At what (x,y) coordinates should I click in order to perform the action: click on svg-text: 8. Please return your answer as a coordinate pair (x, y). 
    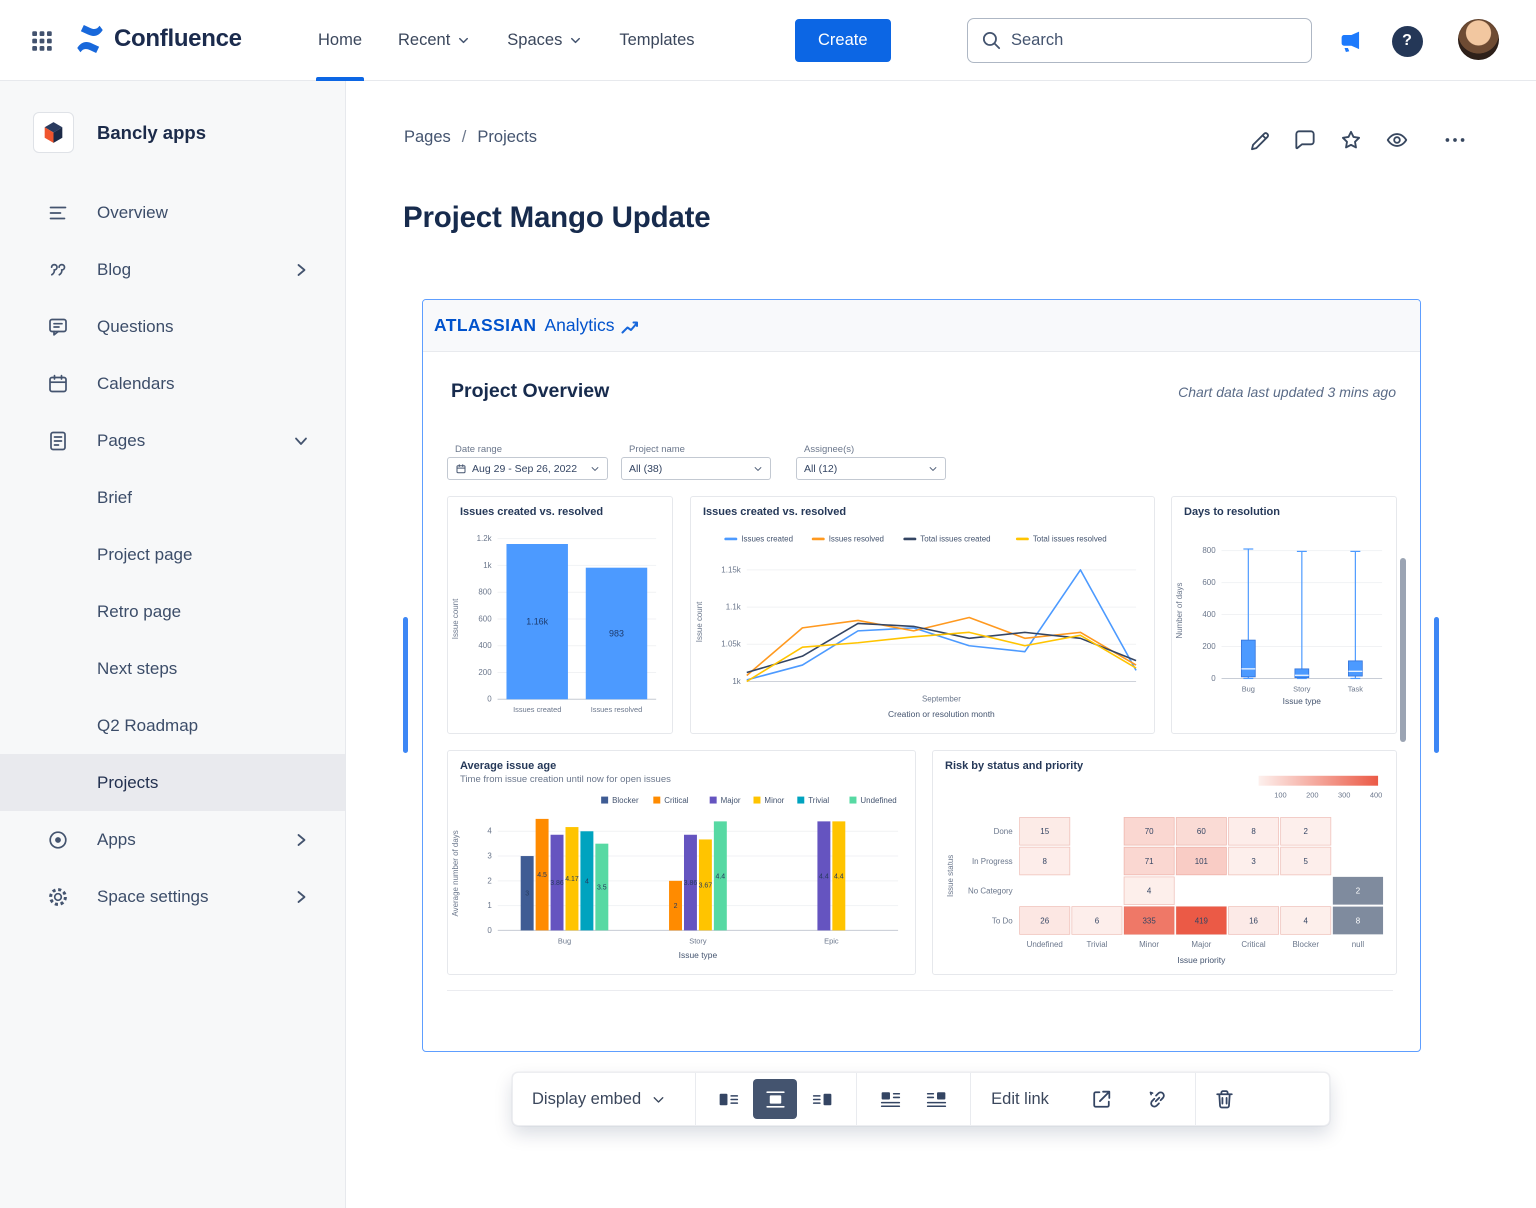
    Looking at the image, I should click on (1358, 920).